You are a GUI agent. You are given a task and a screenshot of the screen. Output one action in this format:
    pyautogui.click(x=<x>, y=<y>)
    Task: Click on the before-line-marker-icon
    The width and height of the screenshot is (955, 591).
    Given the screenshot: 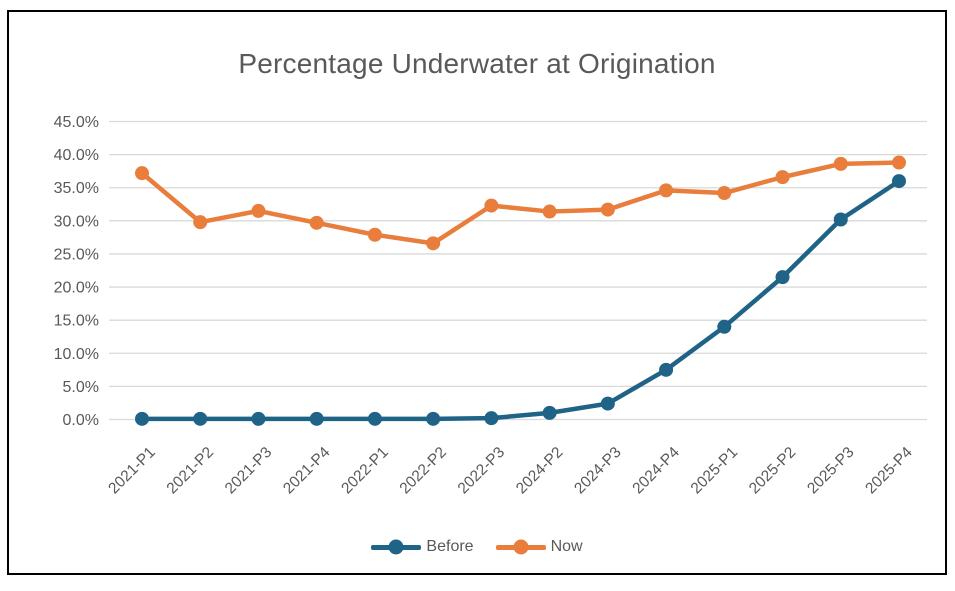 What is the action you would take?
    pyautogui.click(x=396, y=547)
    